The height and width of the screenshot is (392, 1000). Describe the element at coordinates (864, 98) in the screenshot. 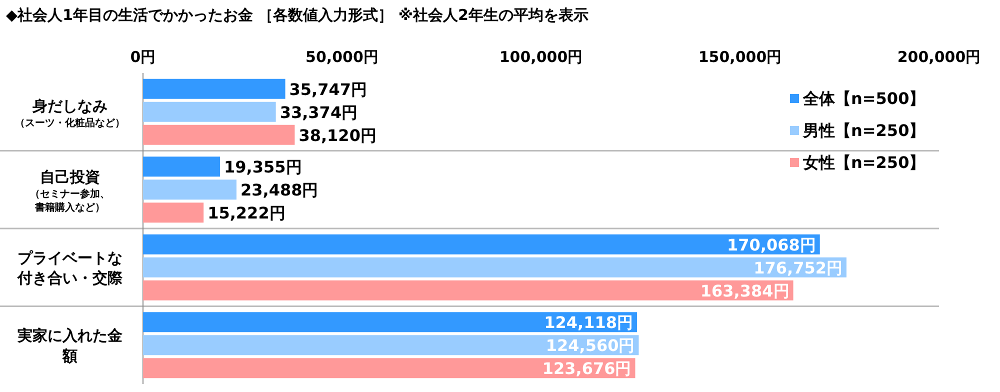

I see `legend-label: 全体【n=500】` at that location.